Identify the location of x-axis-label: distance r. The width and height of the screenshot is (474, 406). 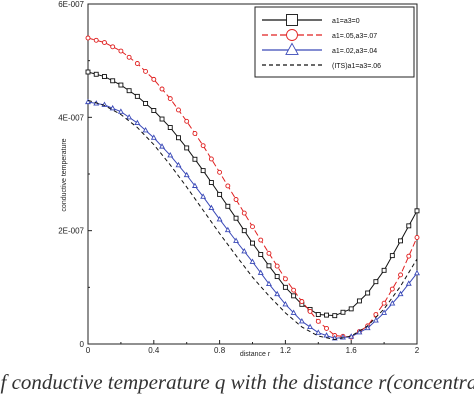
(255, 354).